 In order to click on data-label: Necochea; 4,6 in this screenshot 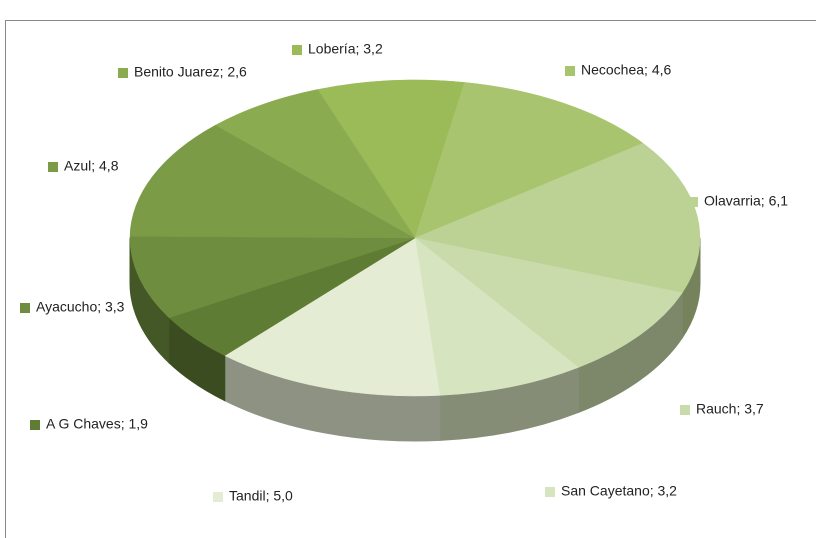, I will do `click(626, 70)`.